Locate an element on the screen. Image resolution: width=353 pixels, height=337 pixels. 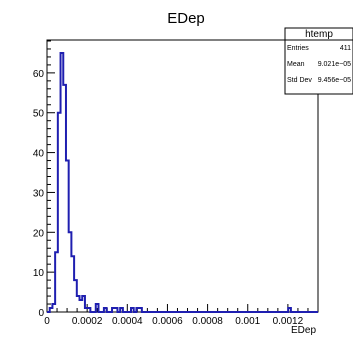
stats-mean-label: Mean is located at coordinates (296, 64).